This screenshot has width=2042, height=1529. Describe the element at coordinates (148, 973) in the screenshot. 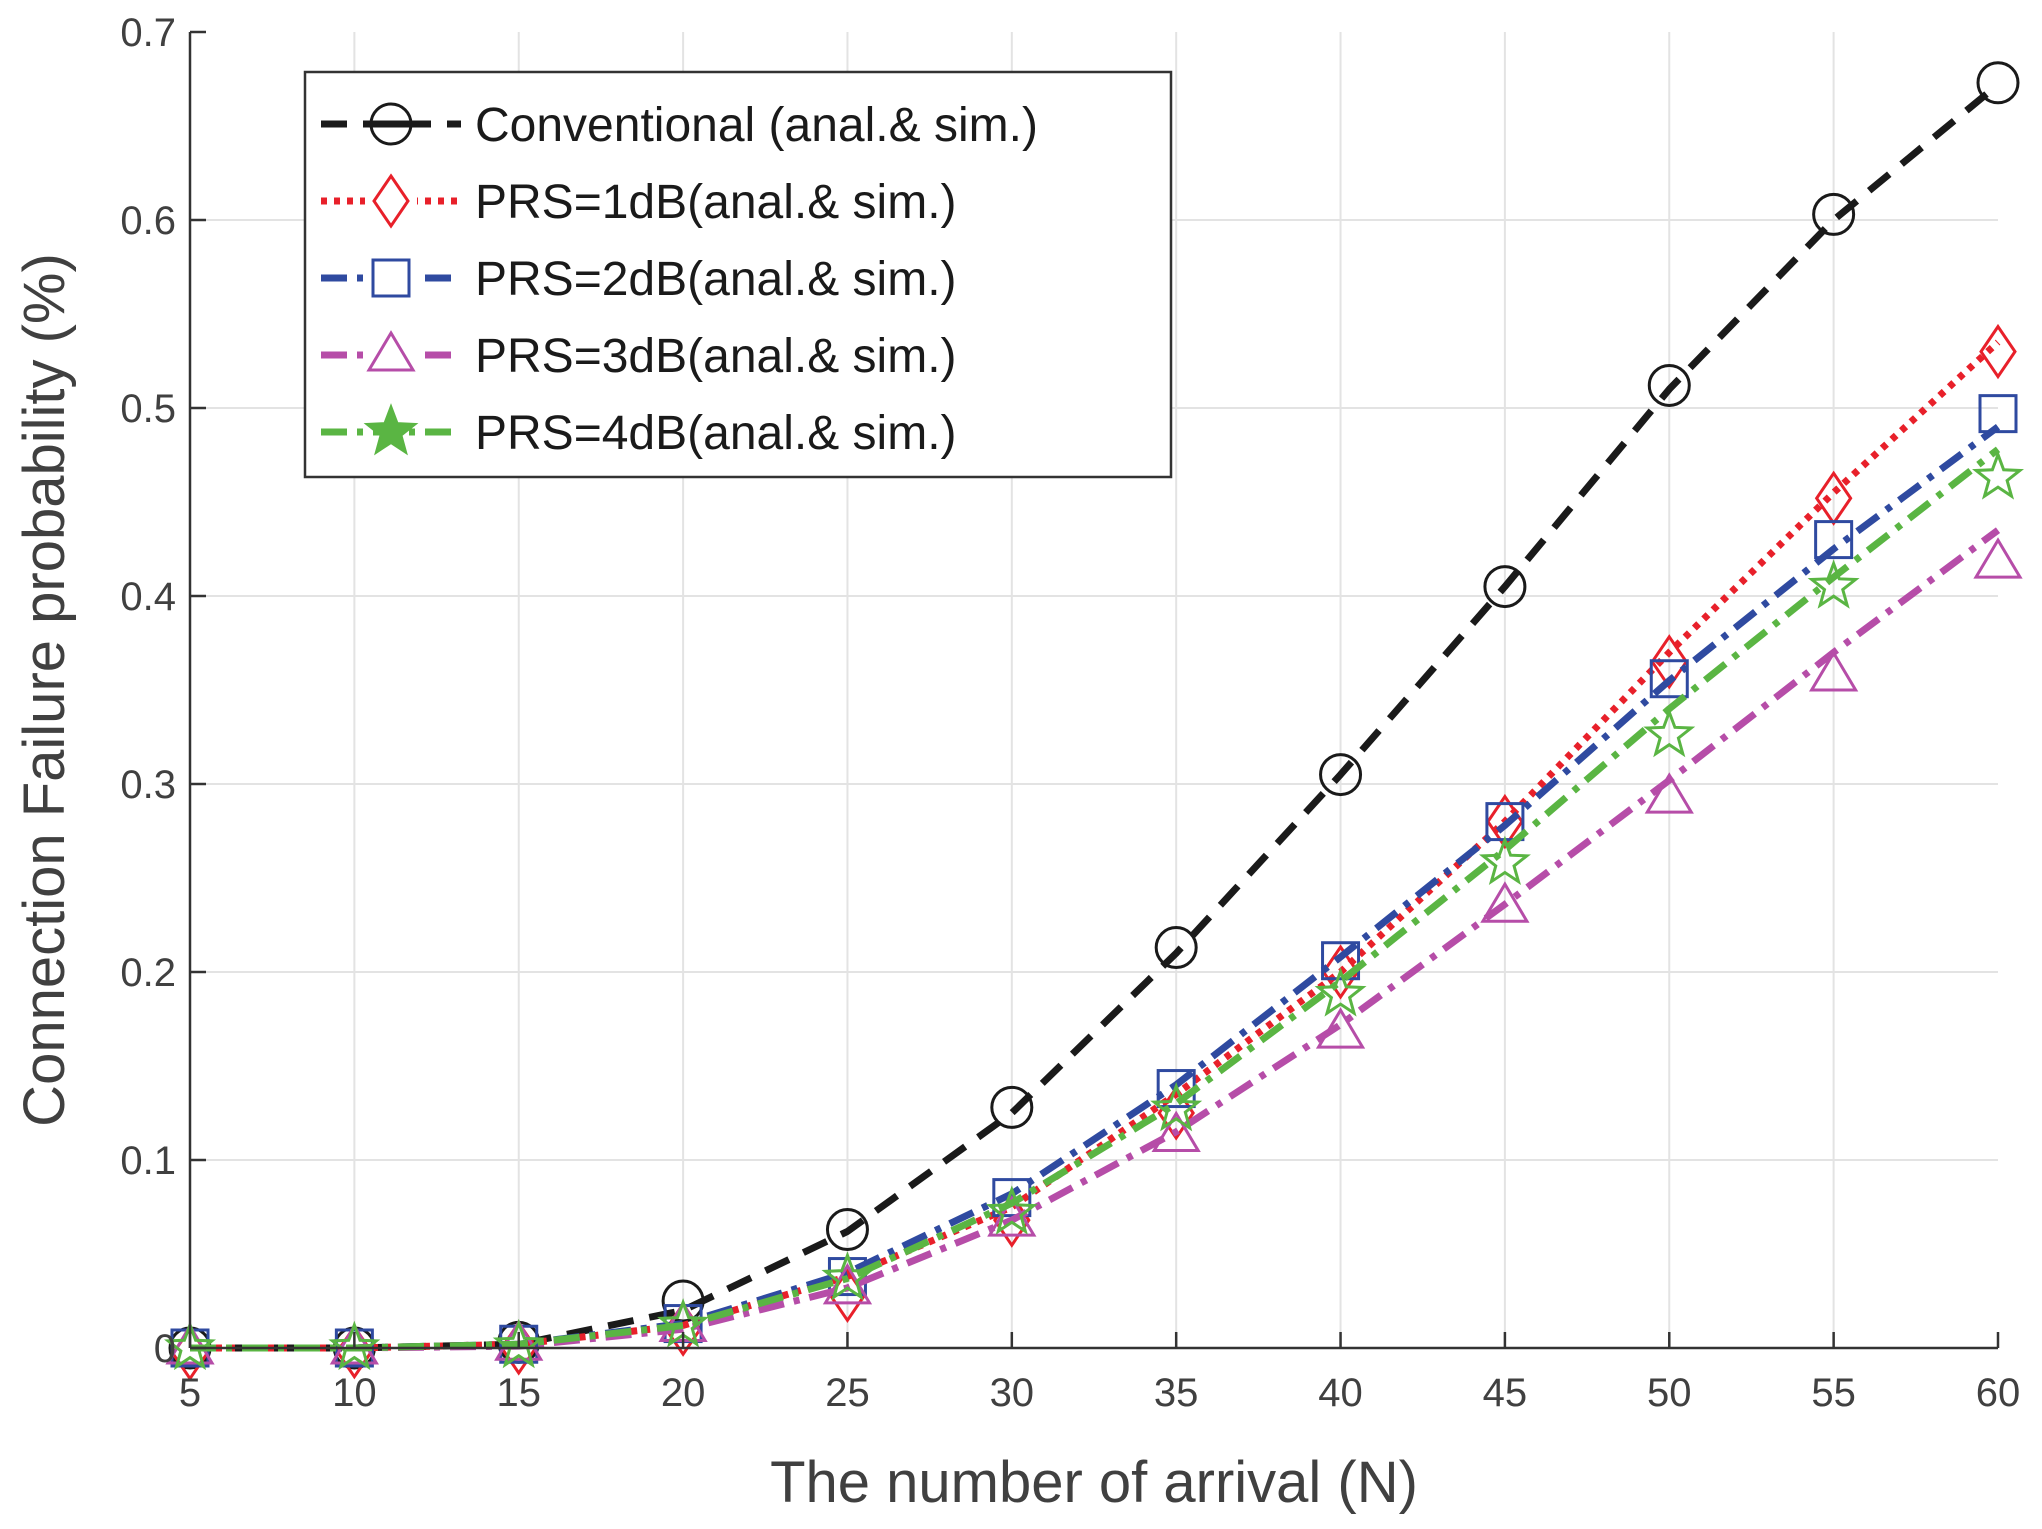

I see `y-tick-label: 0.2` at that location.